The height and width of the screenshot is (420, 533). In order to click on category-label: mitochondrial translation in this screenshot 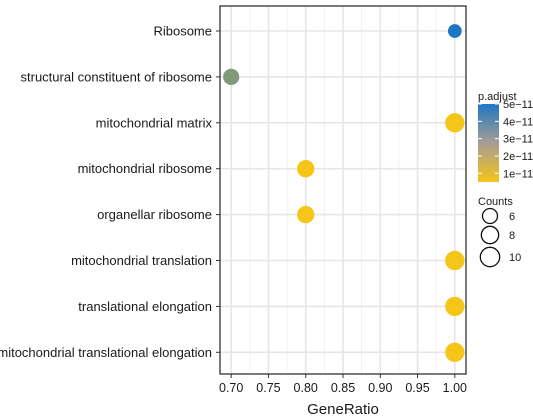, I will do `click(141, 260)`.